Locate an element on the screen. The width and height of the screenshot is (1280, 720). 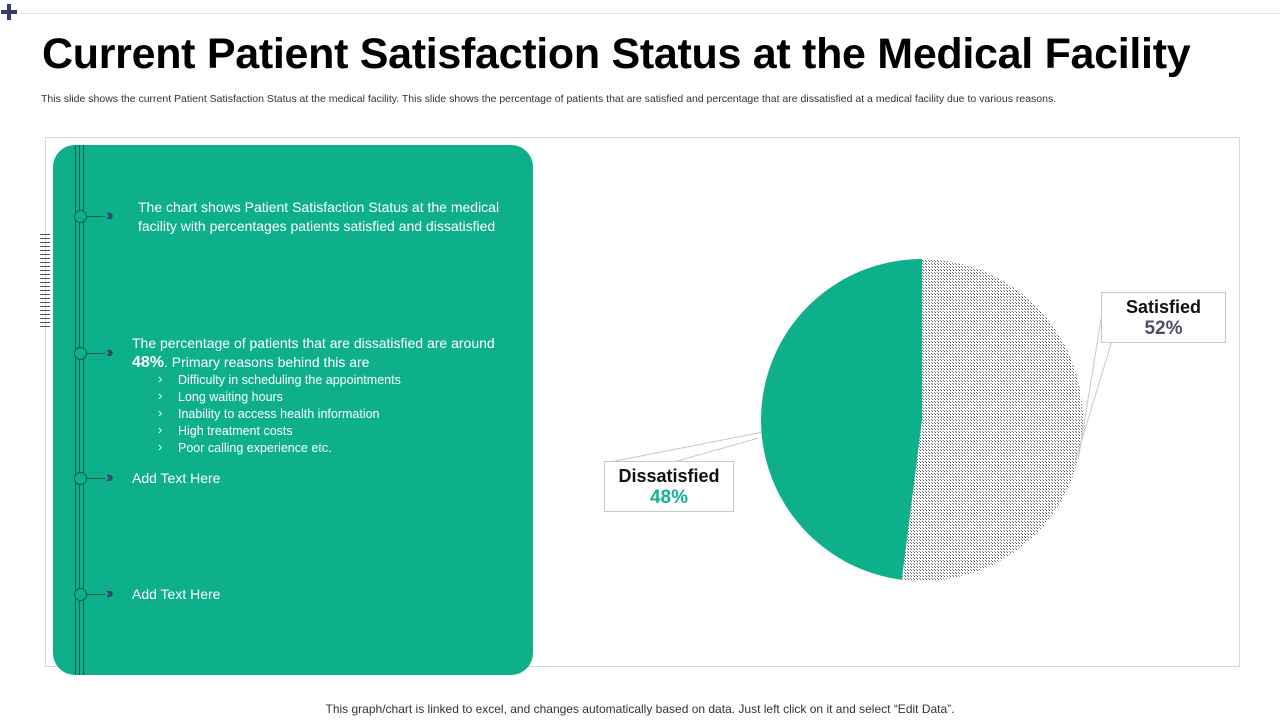
satisfied-callout: Satisfied 52% is located at coordinates (1163, 317).